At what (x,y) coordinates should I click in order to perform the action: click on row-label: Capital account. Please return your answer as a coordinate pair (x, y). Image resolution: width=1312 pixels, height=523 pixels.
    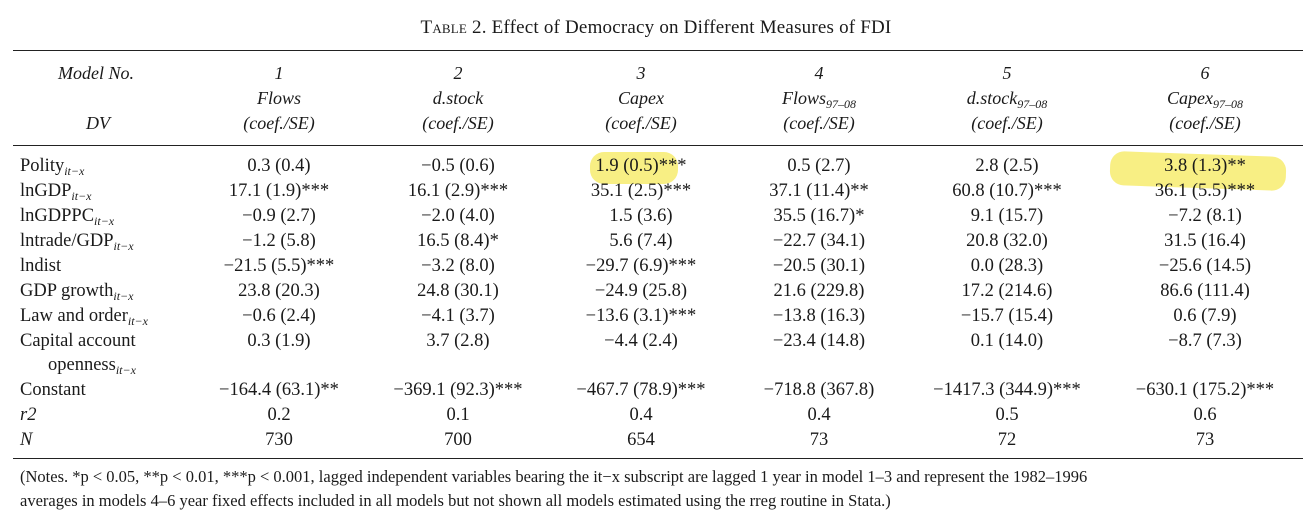
    Looking at the image, I should click on (78, 341).